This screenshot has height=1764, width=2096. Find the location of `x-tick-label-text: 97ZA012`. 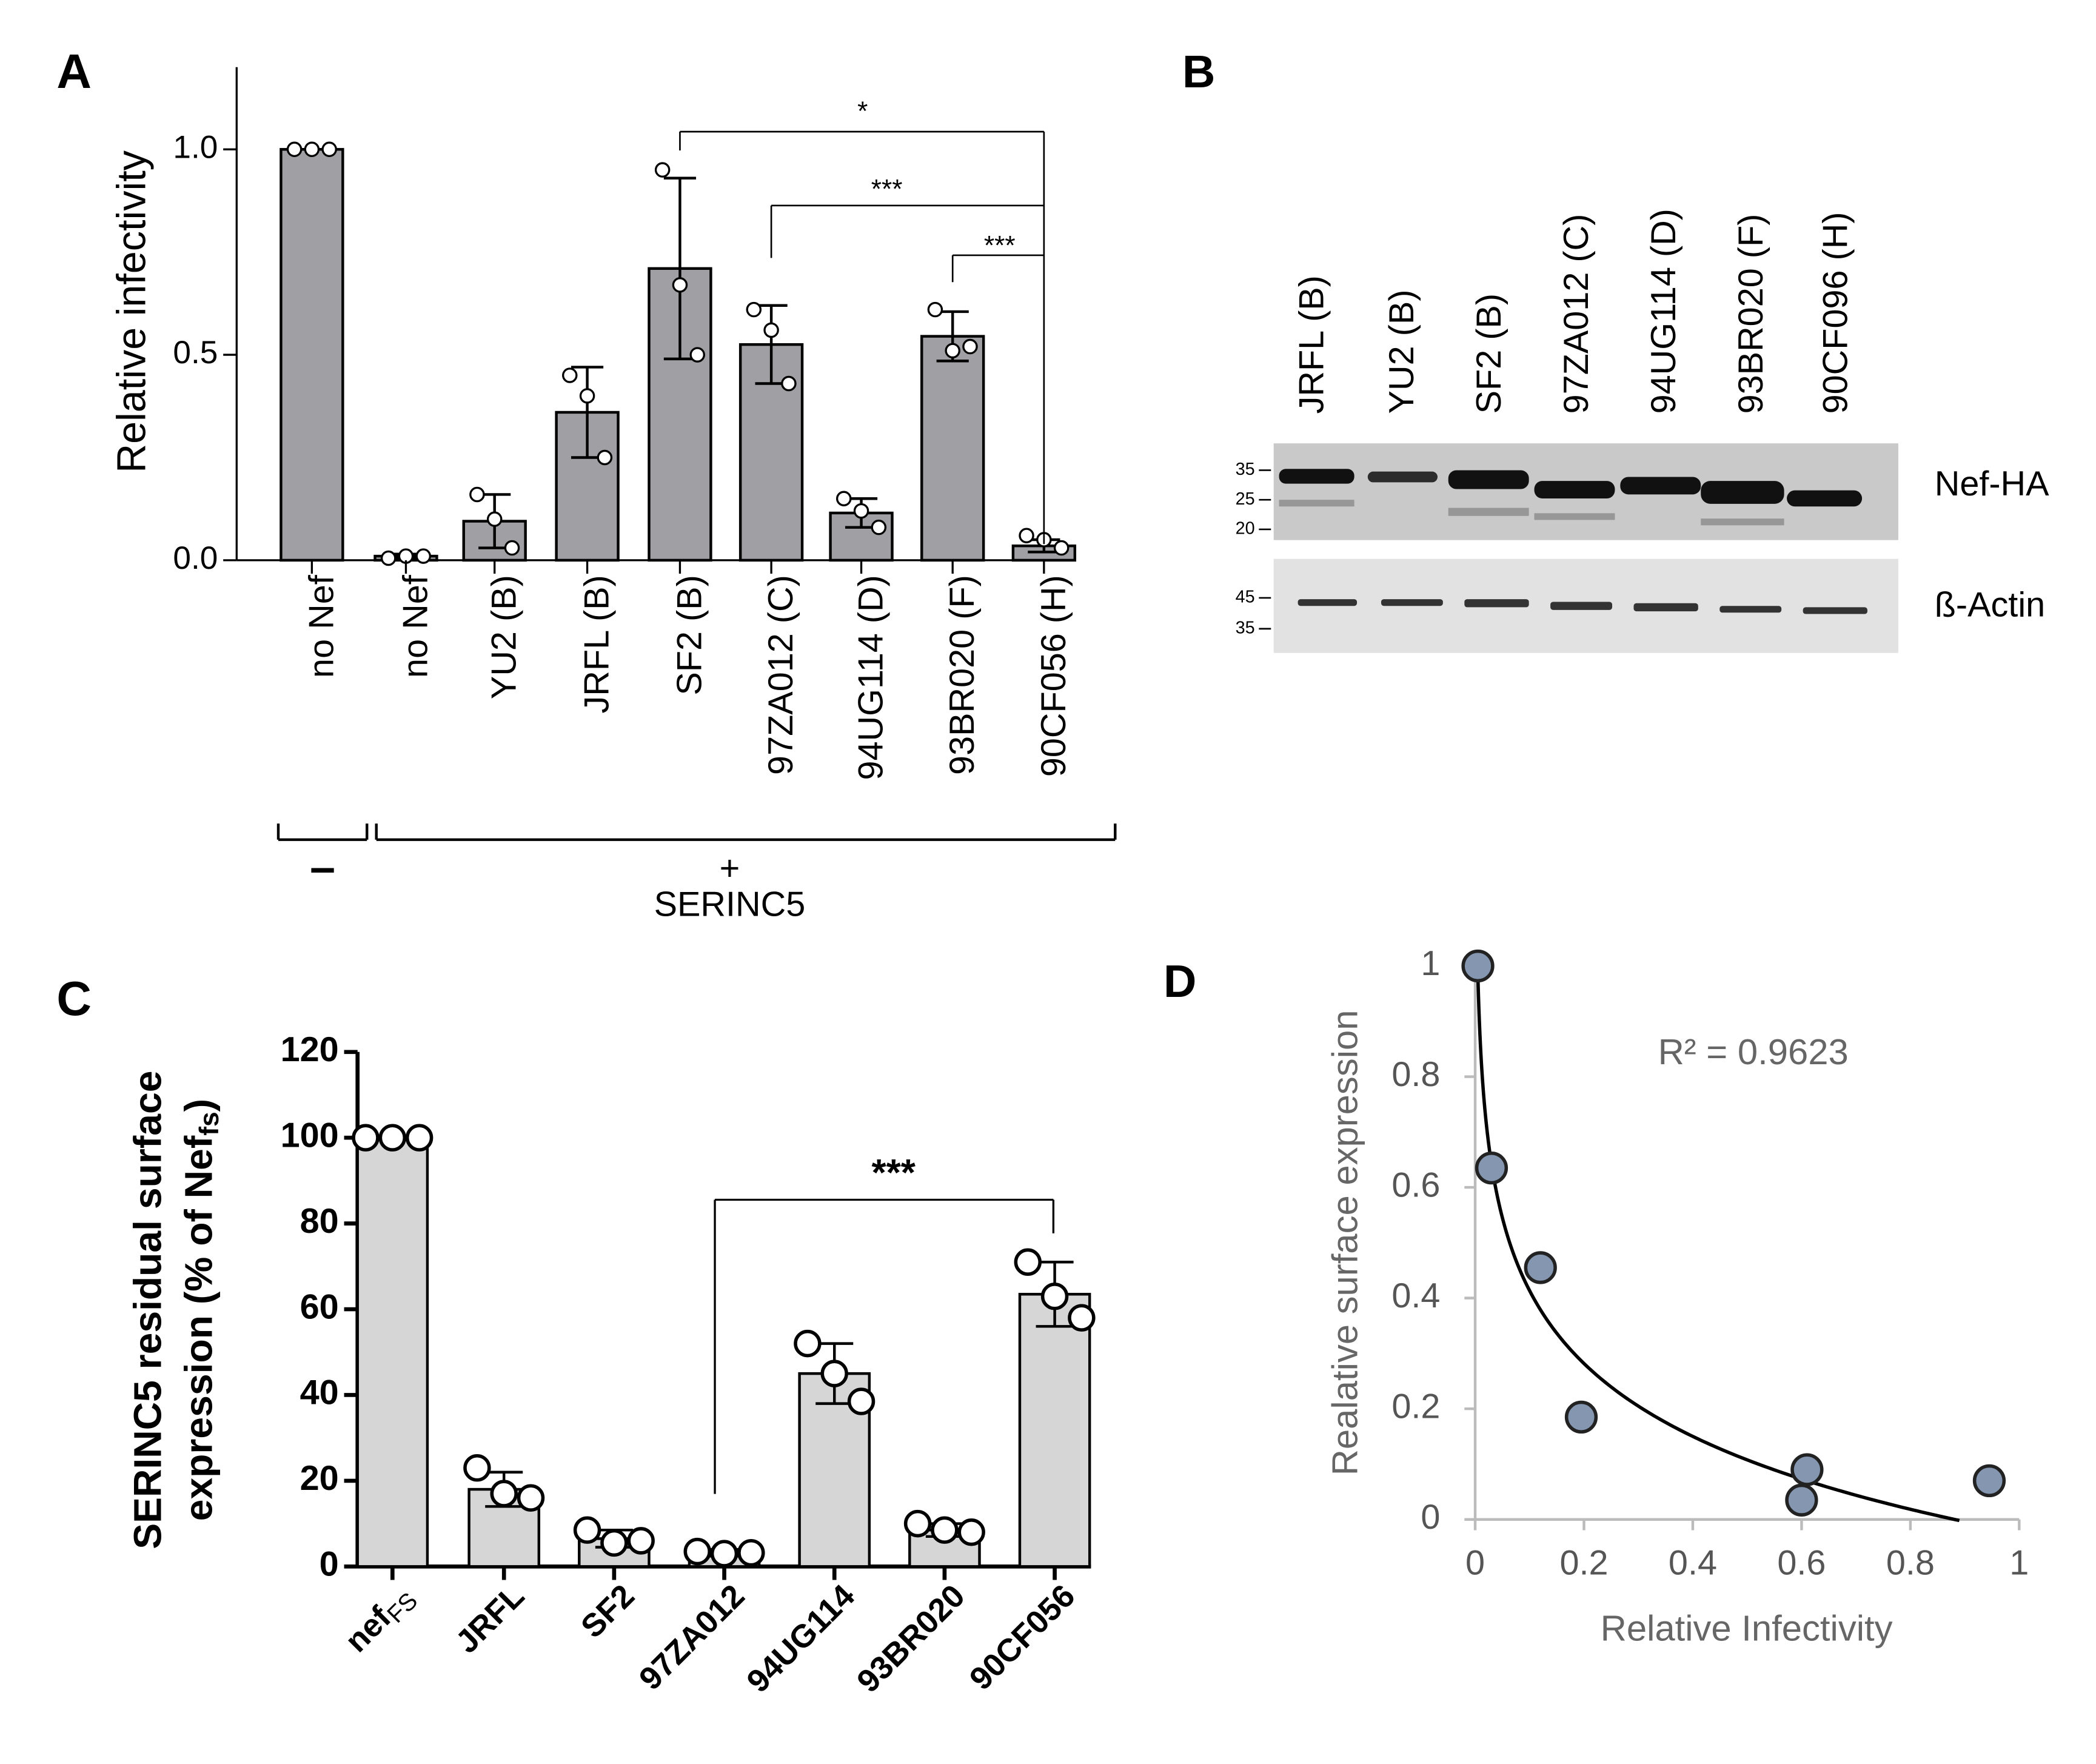

x-tick-label-text: 97ZA012 is located at coordinates (691, 1638).